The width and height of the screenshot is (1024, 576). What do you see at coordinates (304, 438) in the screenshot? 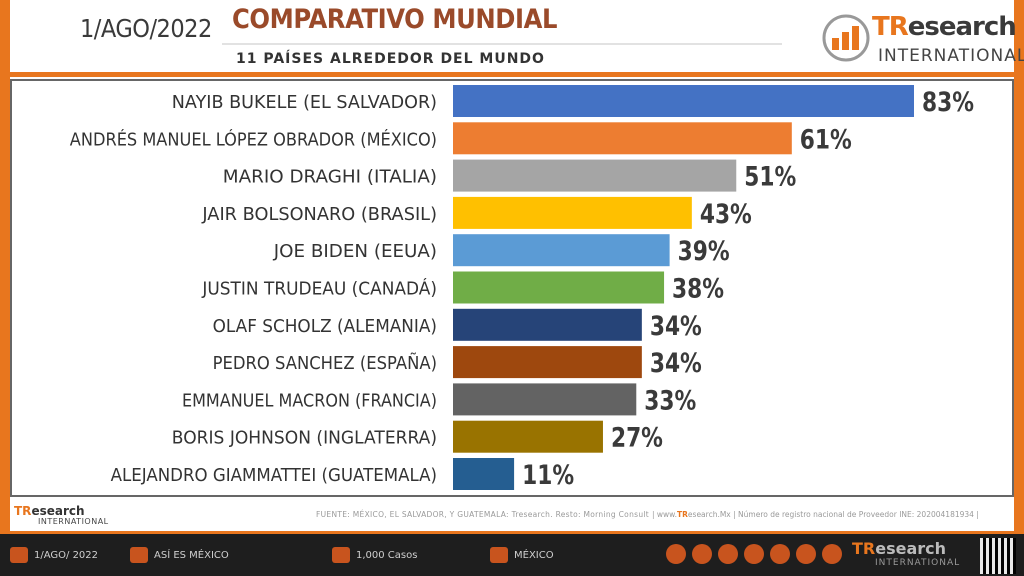
I see `category-label: BORIS JOHNSON (INGLATERRA)` at bounding box center [304, 438].